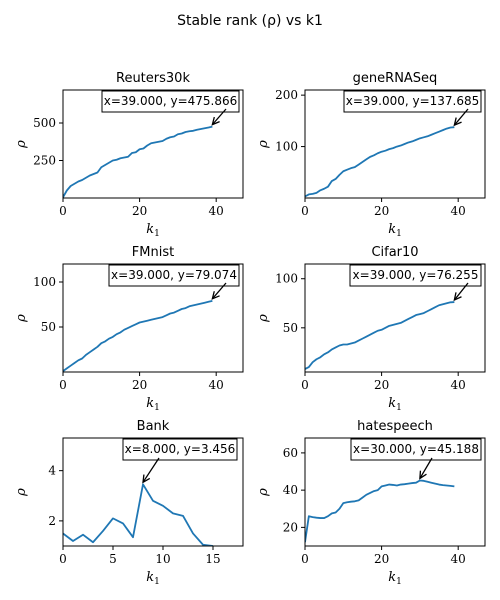  I want to click on y-tick-label: 200, so click(286, 95).